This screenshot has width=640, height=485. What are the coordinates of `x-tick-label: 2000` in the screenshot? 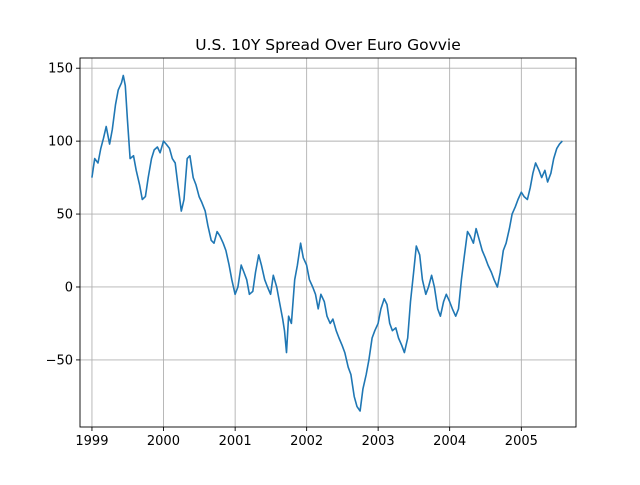 It's located at (163, 441).